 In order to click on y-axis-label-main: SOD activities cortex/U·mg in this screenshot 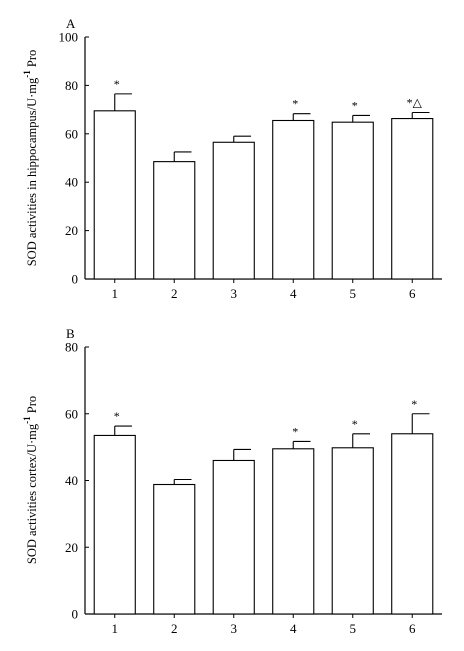, I will do `click(32, 493)`.